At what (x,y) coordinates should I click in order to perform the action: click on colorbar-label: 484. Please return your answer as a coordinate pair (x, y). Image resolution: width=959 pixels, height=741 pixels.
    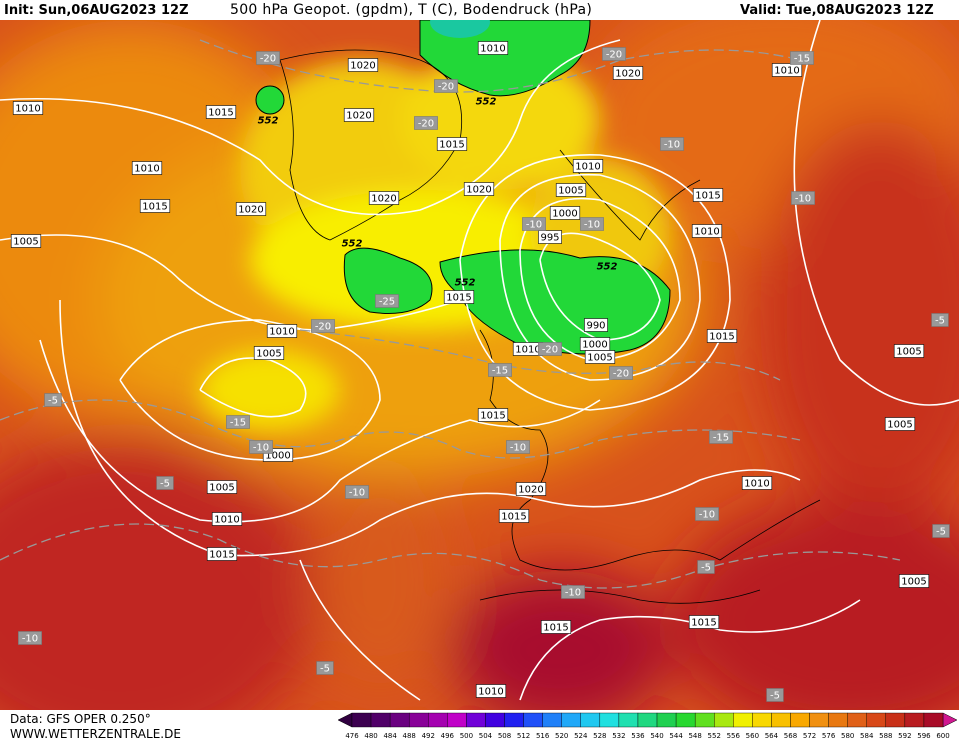
    Looking at the image, I should click on (390, 736).